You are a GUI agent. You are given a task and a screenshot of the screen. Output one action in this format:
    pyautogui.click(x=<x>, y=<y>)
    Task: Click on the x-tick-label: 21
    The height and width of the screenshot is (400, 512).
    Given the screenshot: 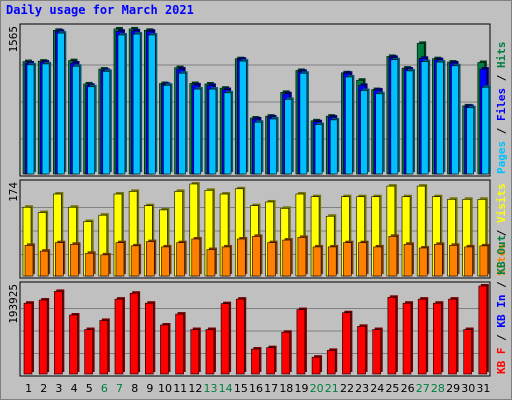 What is the action you would take?
    pyautogui.click(x=332, y=388)
    